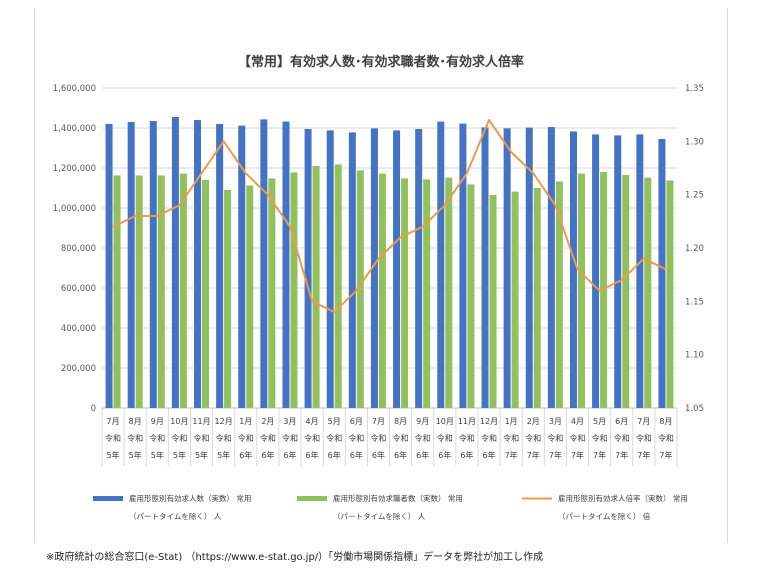 The height and width of the screenshot is (570, 760). What do you see at coordinates (74, 89) in the screenshot?
I see `y-left-tick-label: 1,600,000` at bounding box center [74, 89].